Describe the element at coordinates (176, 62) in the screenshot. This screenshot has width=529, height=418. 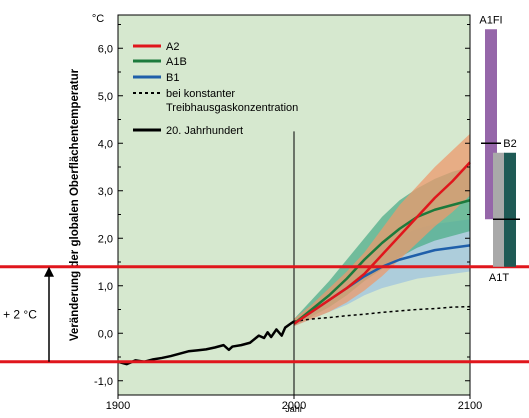
I see `legend-label-a1b: A1B` at that location.